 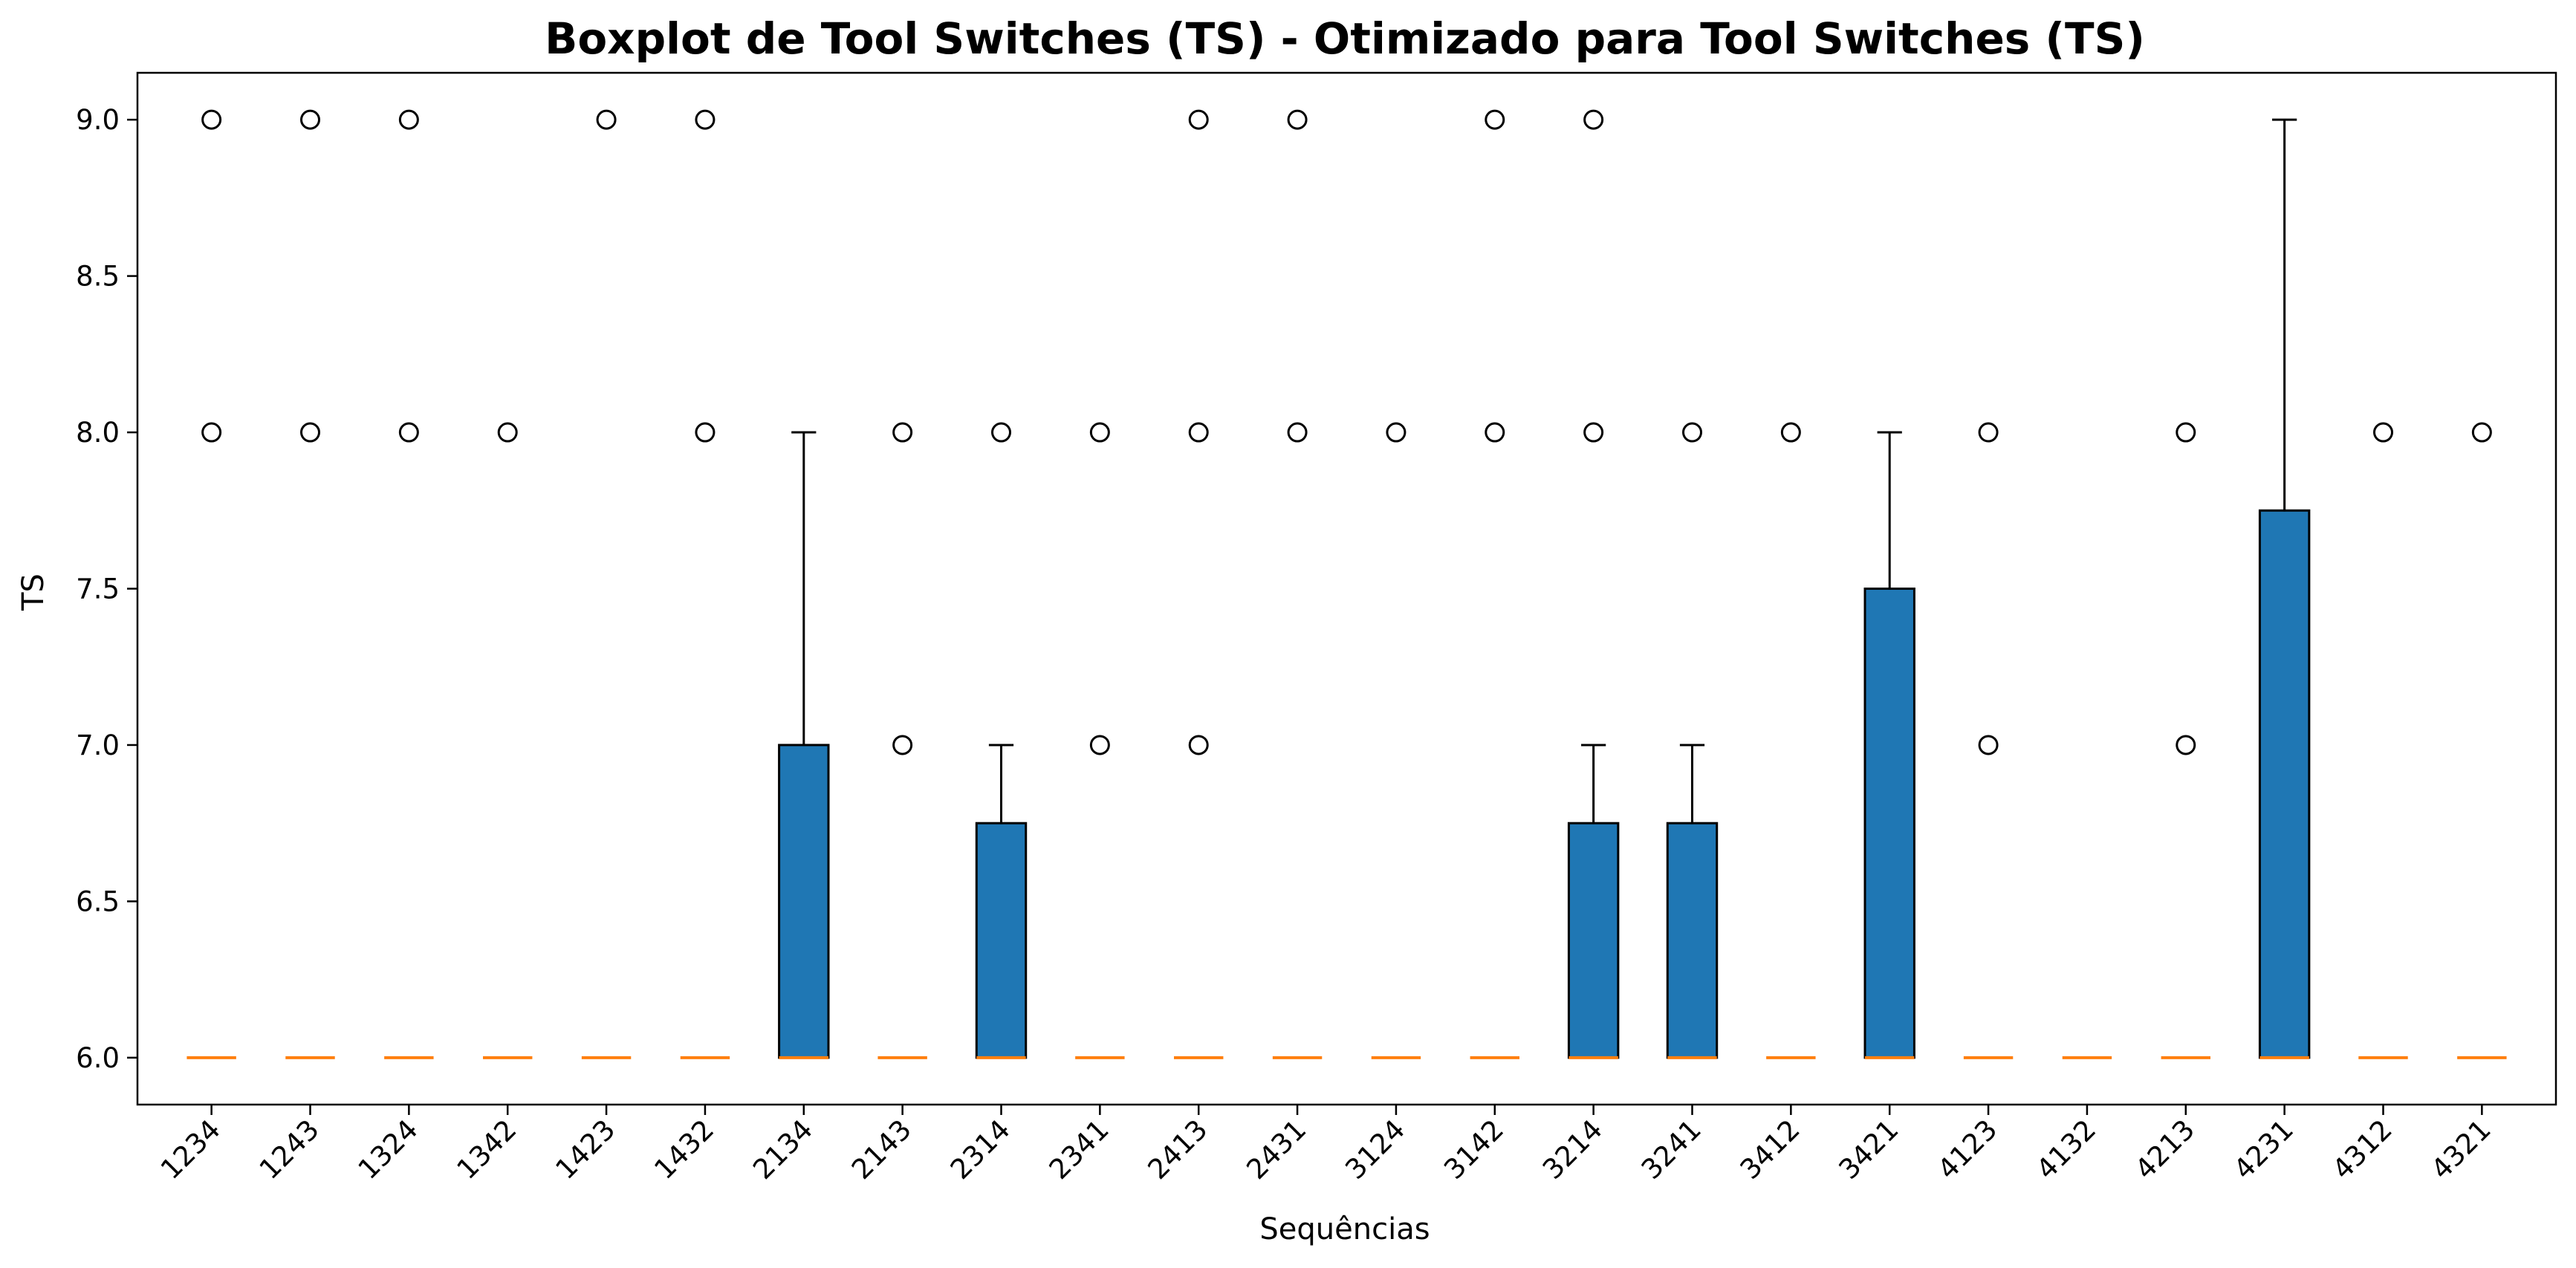 I want to click on x-axis-label: Sequências, so click(x=1344, y=1229).